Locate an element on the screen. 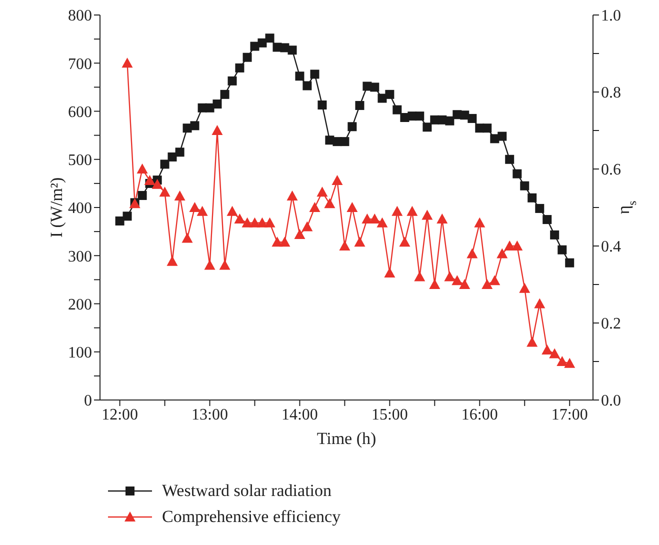  y-tick-label: 300 is located at coordinates (80, 257).